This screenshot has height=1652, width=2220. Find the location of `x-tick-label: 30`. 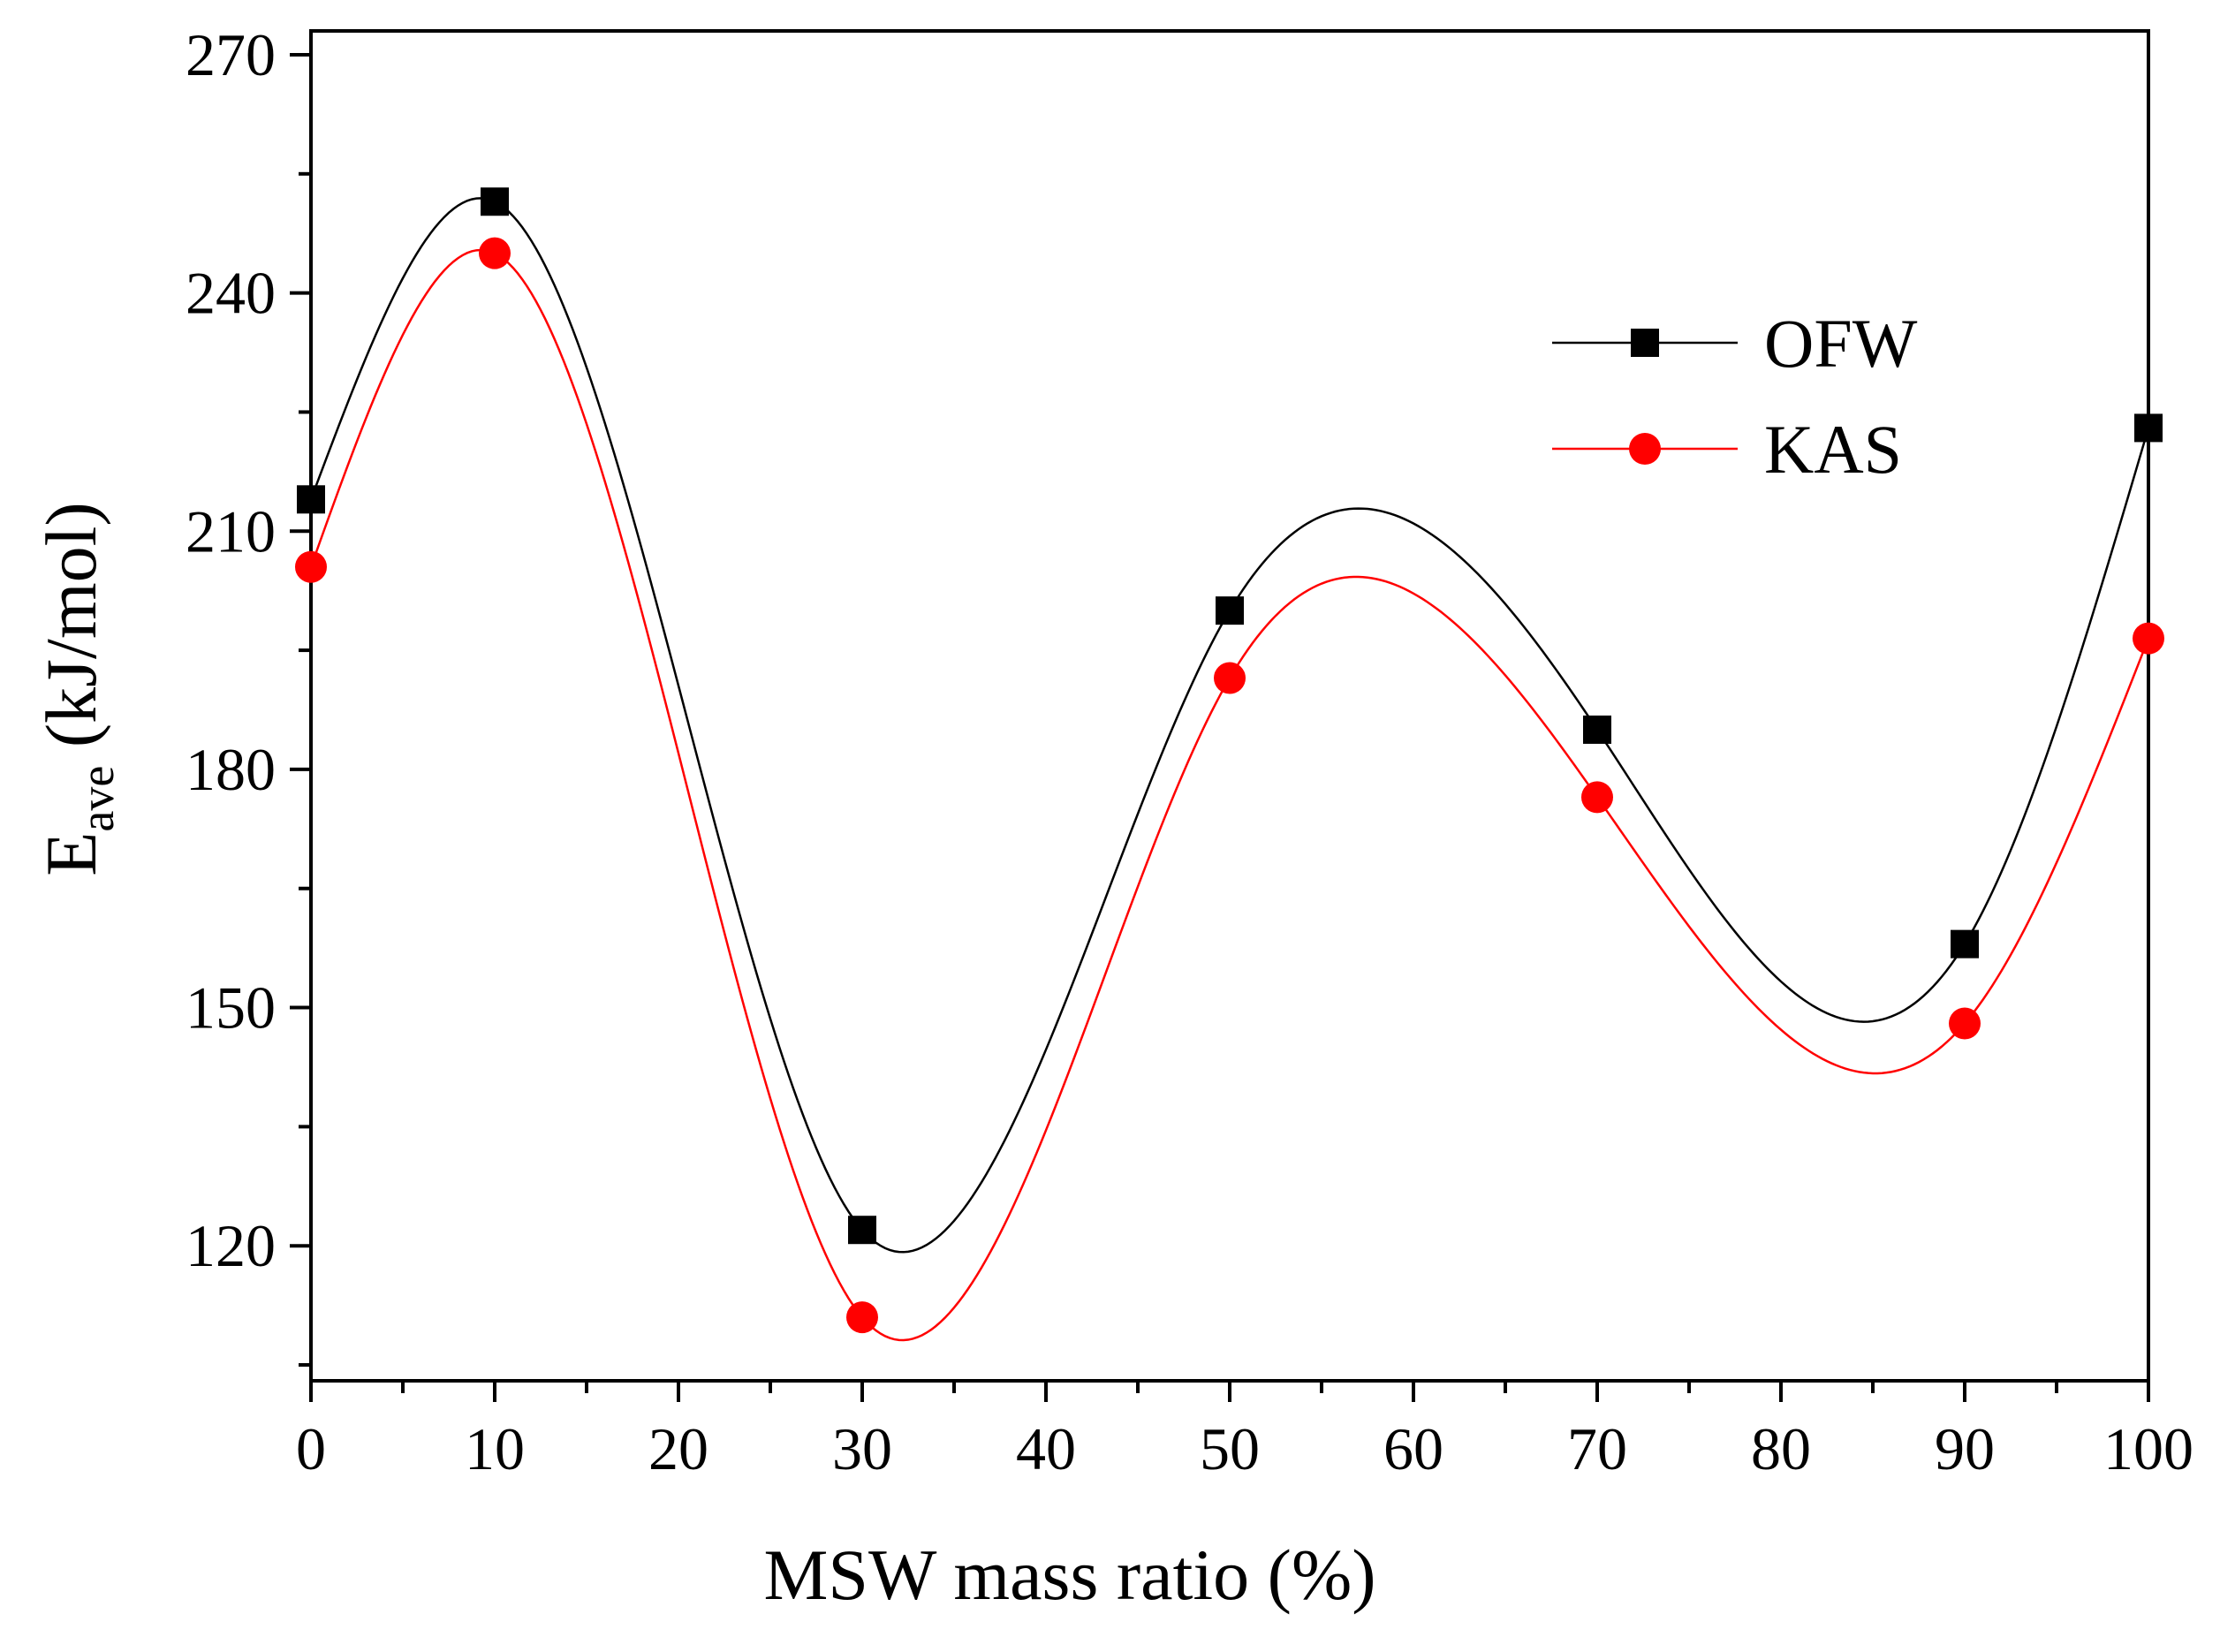

x-tick-label: 30 is located at coordinates (862, 1448).